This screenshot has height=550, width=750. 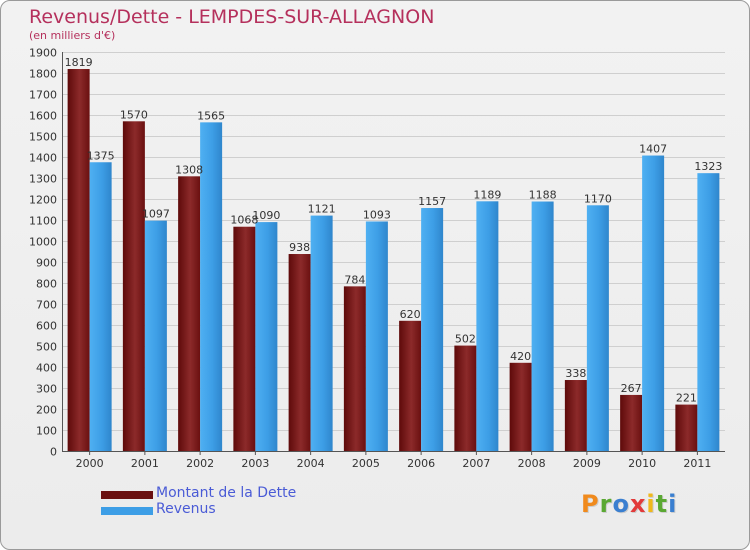 I want to click on x-tick-label: 2003, so click(x=255, y=463).